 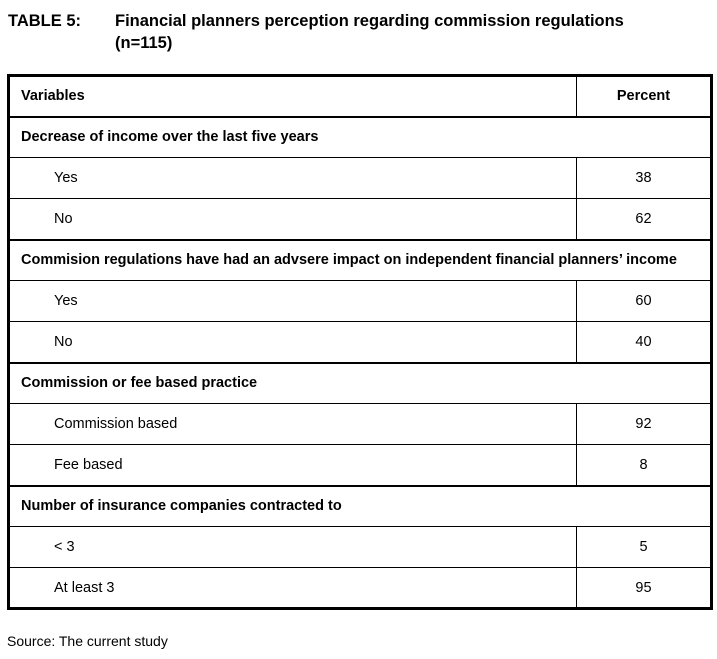 I want to click on table-number-label: TABLE 5:, so click(x=45, y=21).